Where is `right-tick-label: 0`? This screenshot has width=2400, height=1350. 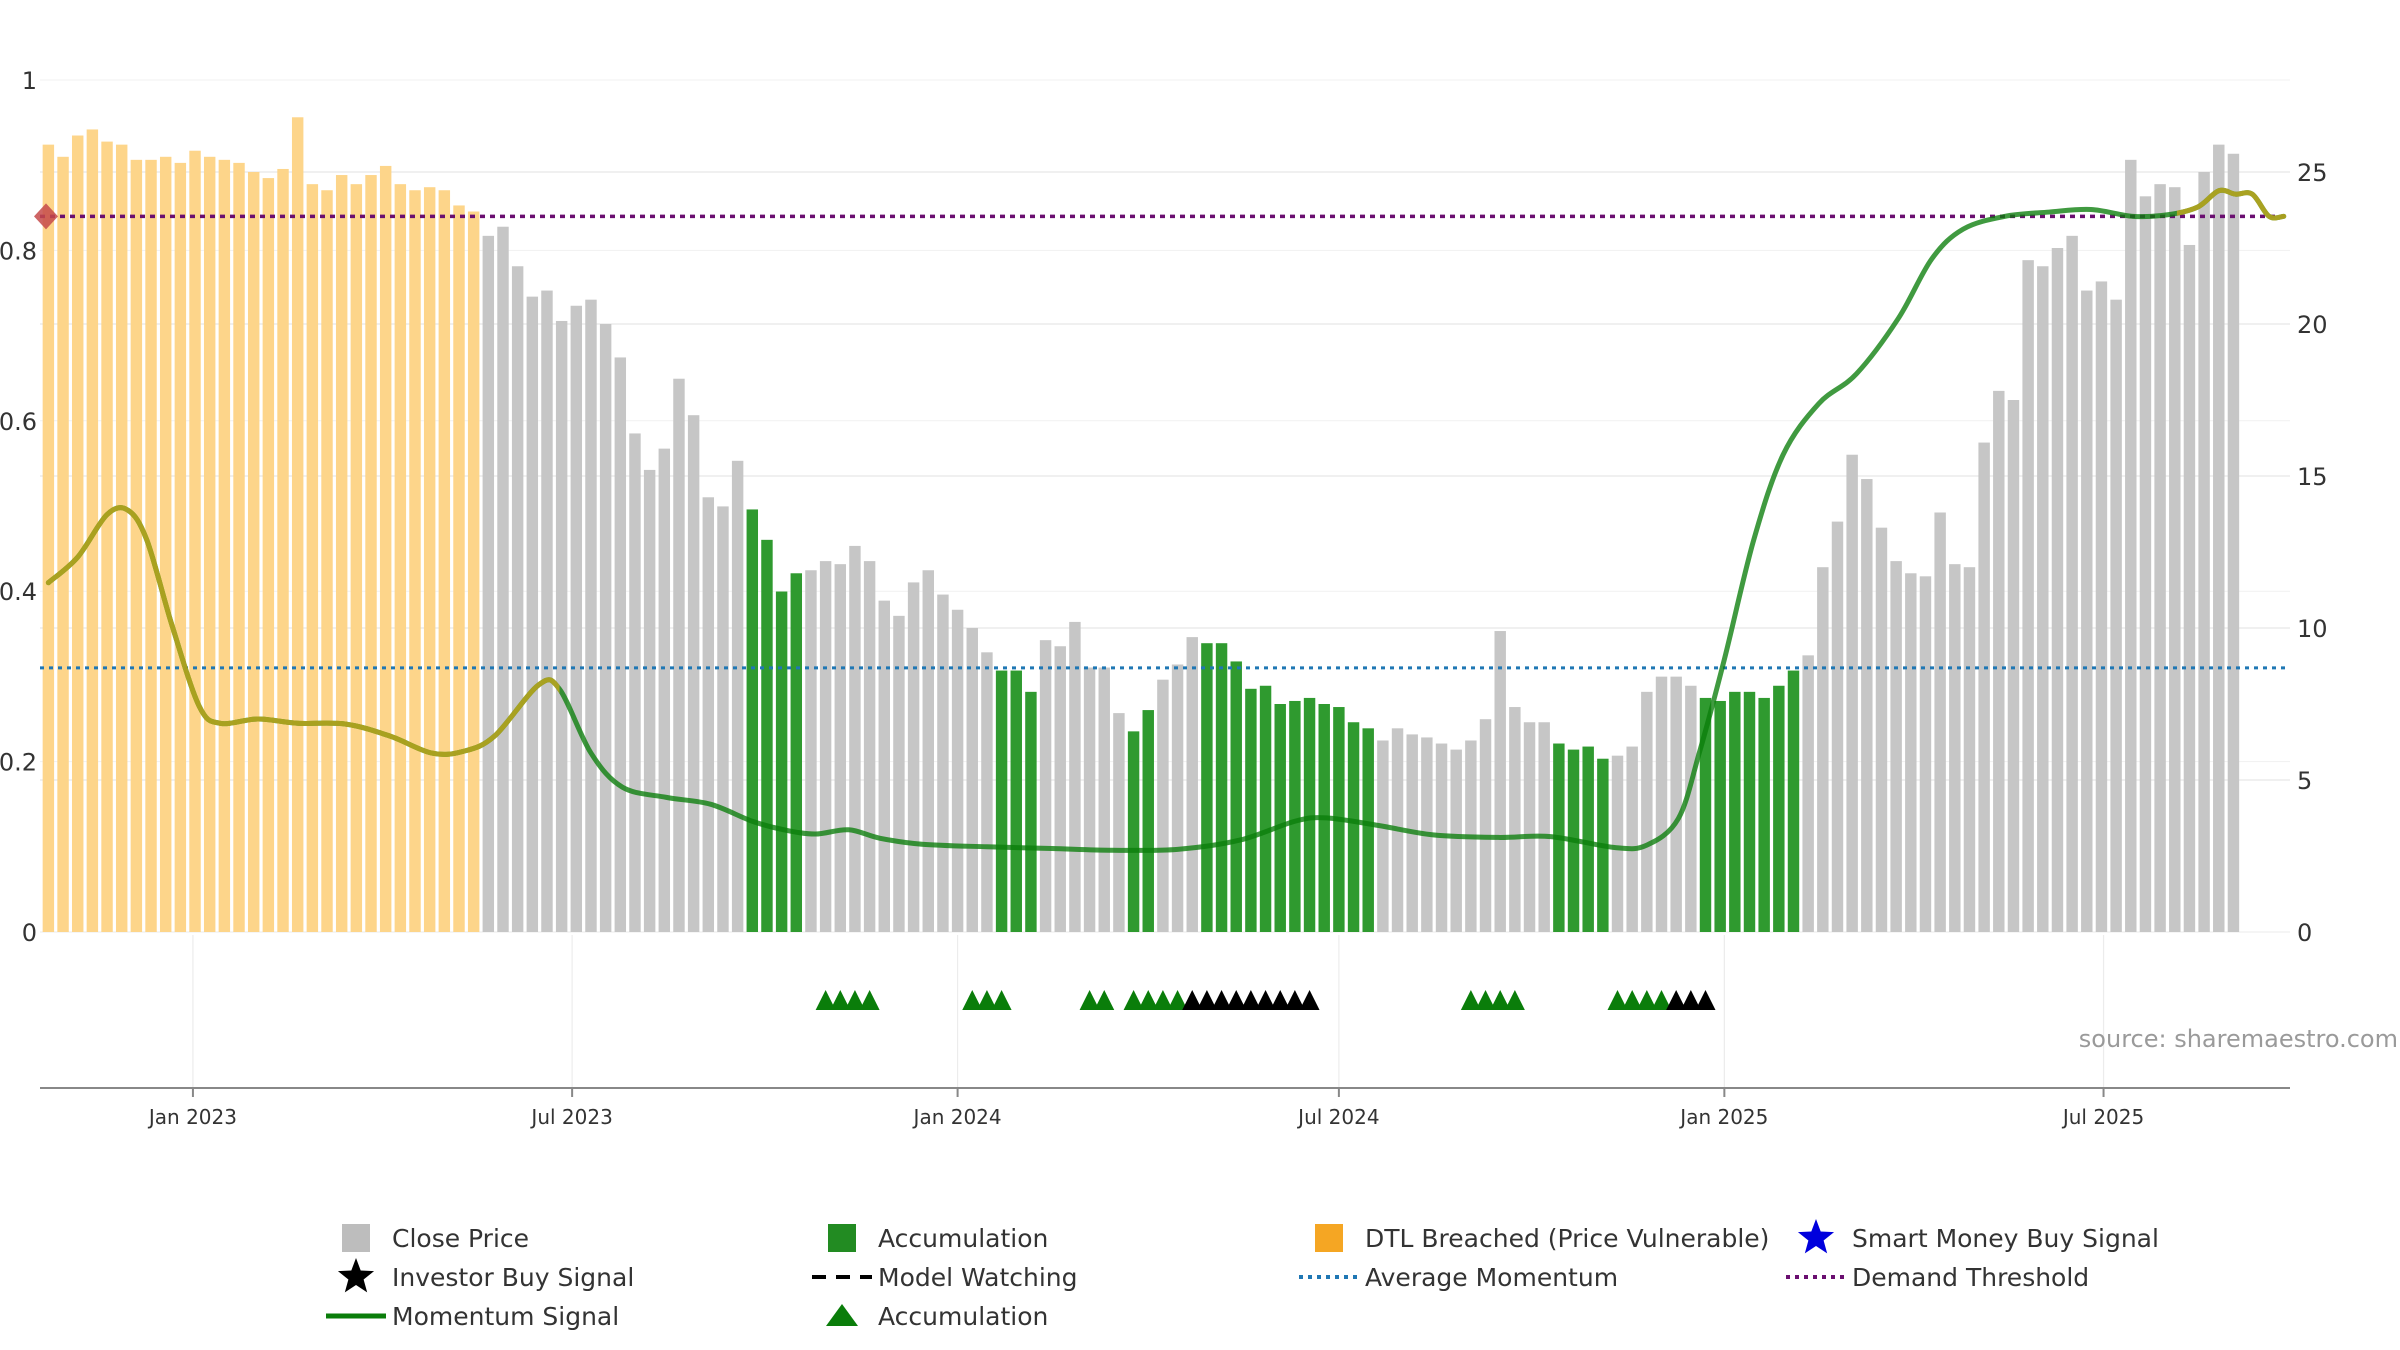
right-tick-label: 0 is located at coordinates (2304, 933).